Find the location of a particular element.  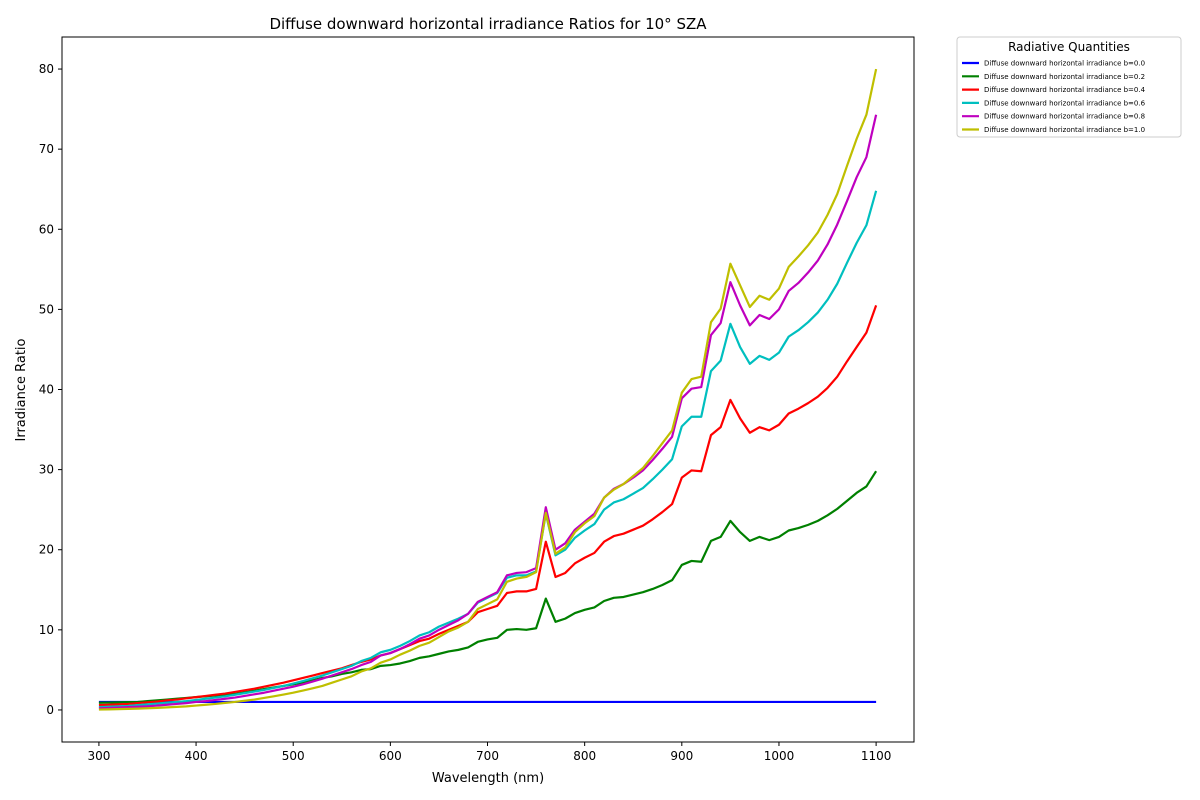

x-tick-label: 1100 is located at coordinates (876, 756).